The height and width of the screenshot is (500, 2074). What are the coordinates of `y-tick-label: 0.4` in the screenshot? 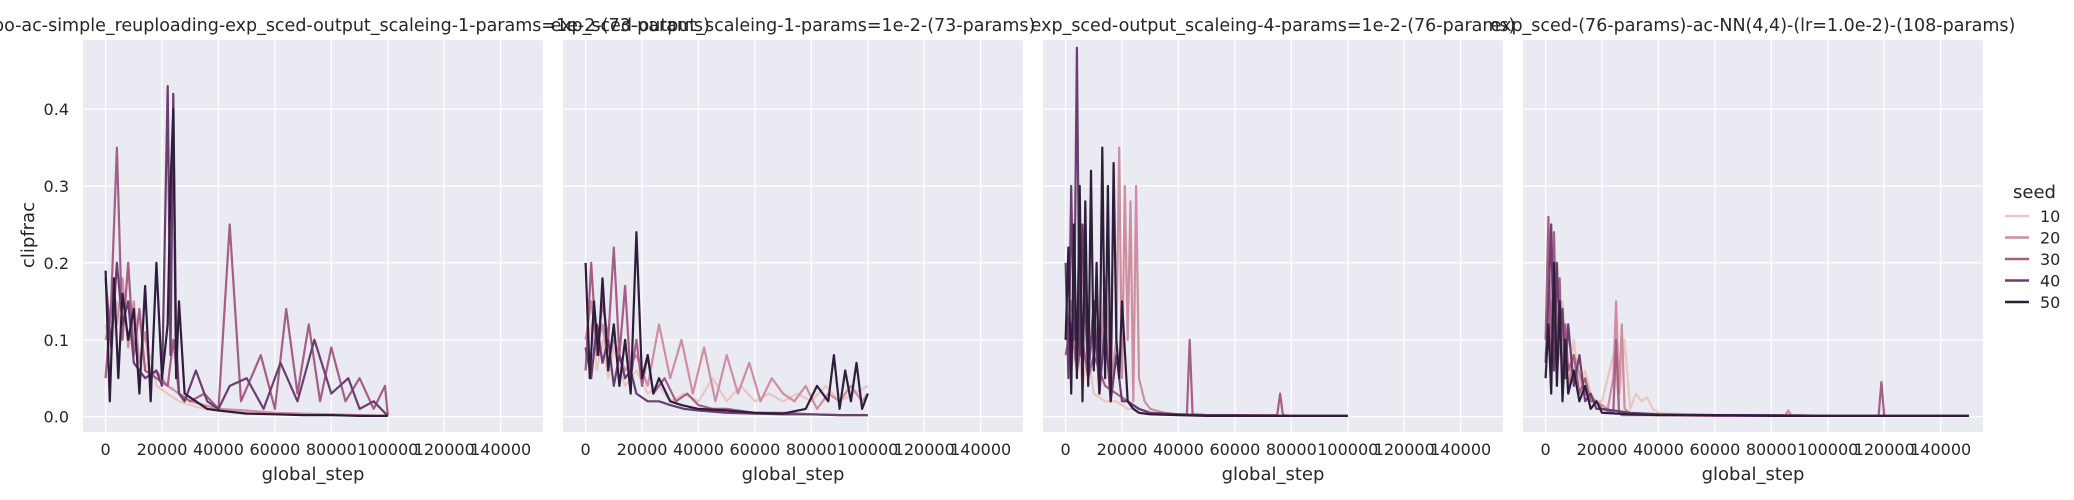 It's located at (56, 109).